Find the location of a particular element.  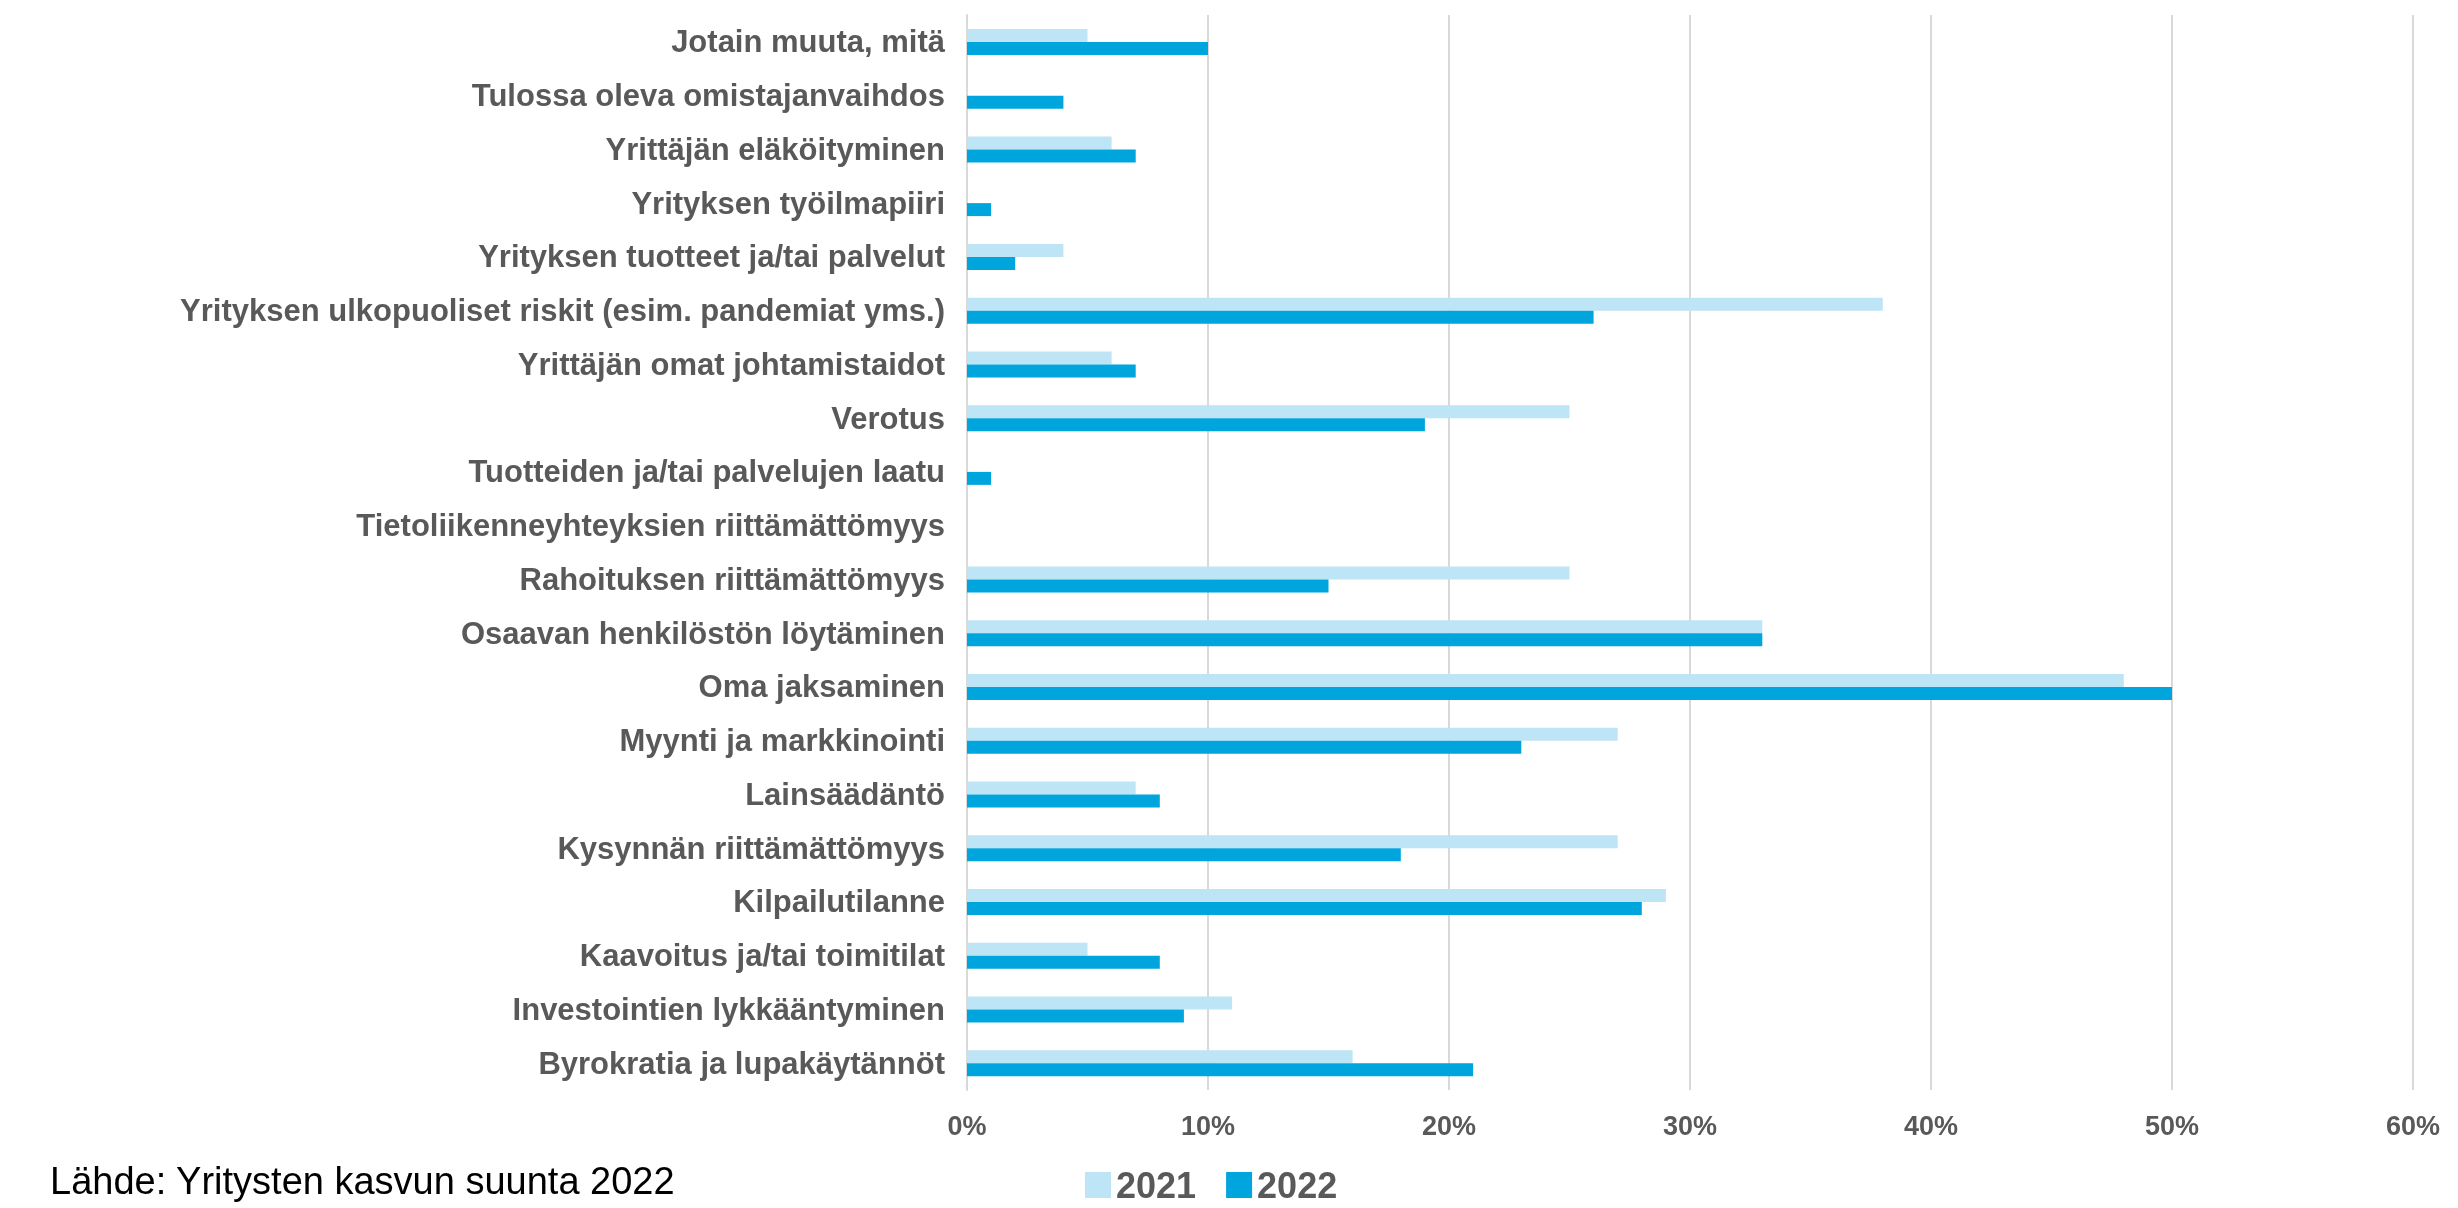

y-tick-label: Tulossa oleva omistajanvaihdos is located at coordinates (708, 96).